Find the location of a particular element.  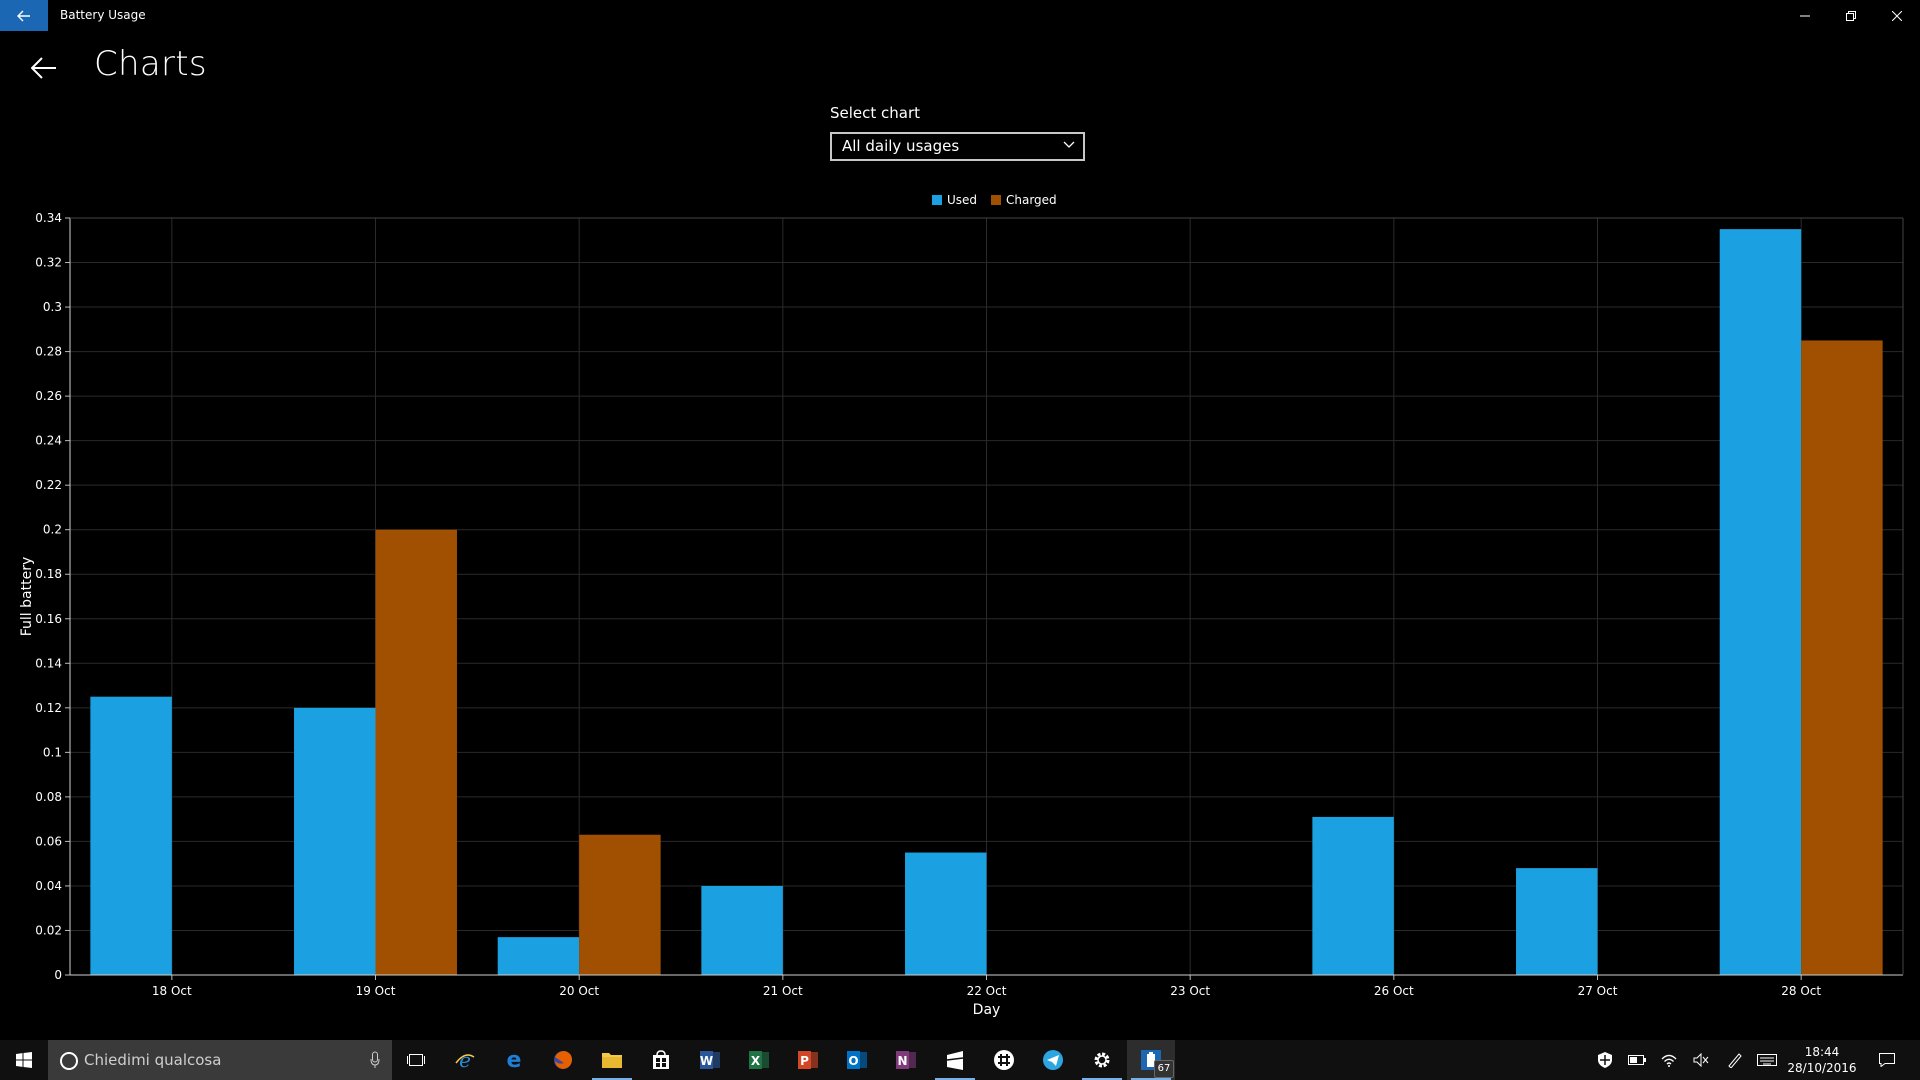

store-icon is located at coordinates (661, 1060).